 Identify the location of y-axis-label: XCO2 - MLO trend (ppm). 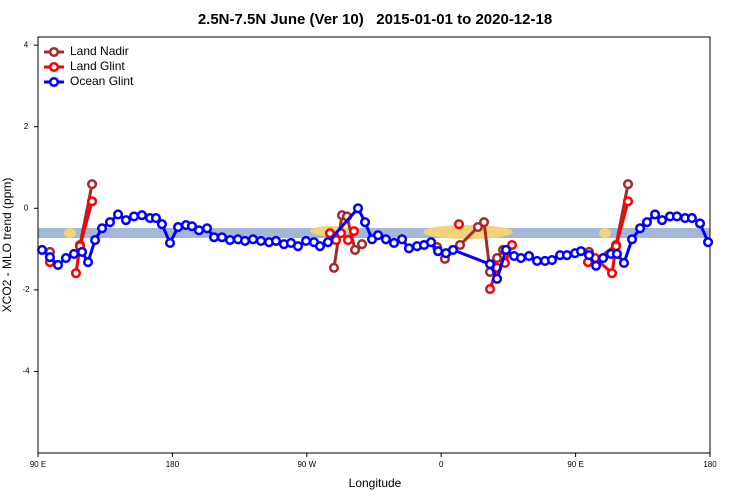
(7, 245).